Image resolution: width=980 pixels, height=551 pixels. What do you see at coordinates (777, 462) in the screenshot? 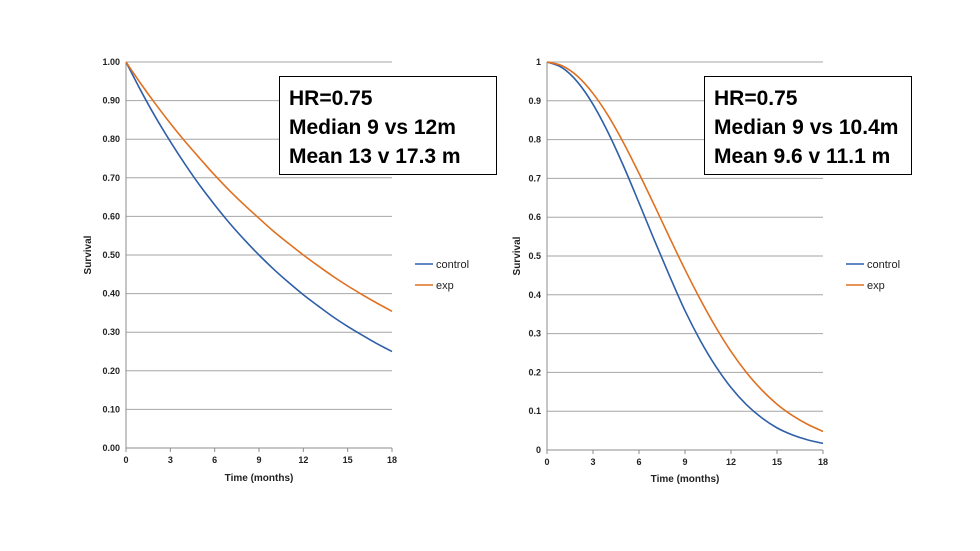
I see `right-x-tick-label: 15` at bounding box center [777, 462].